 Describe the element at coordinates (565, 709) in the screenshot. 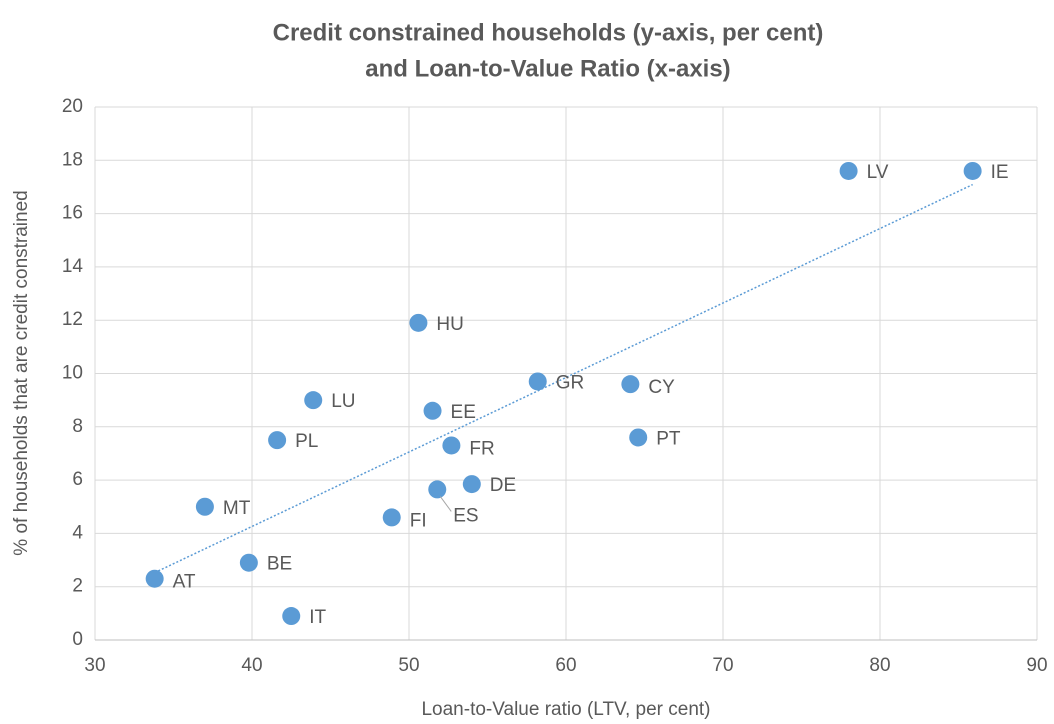

I see `x-axis-label: Loan-to-Value ratio (LTV, per cent)` at that location.